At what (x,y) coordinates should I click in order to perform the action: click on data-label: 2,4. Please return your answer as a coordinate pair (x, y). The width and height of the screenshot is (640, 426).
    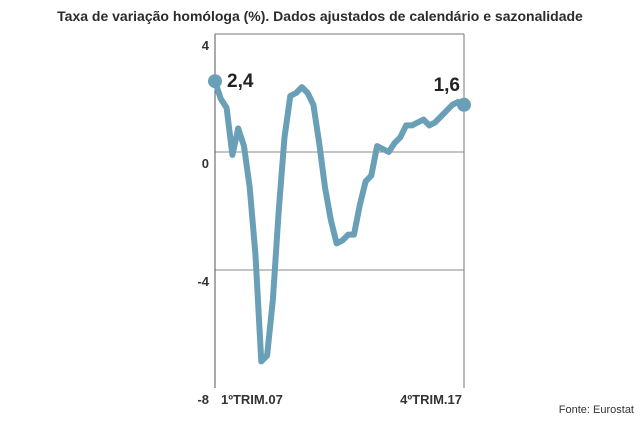
    Looking at the image, I should click on (240, 81).